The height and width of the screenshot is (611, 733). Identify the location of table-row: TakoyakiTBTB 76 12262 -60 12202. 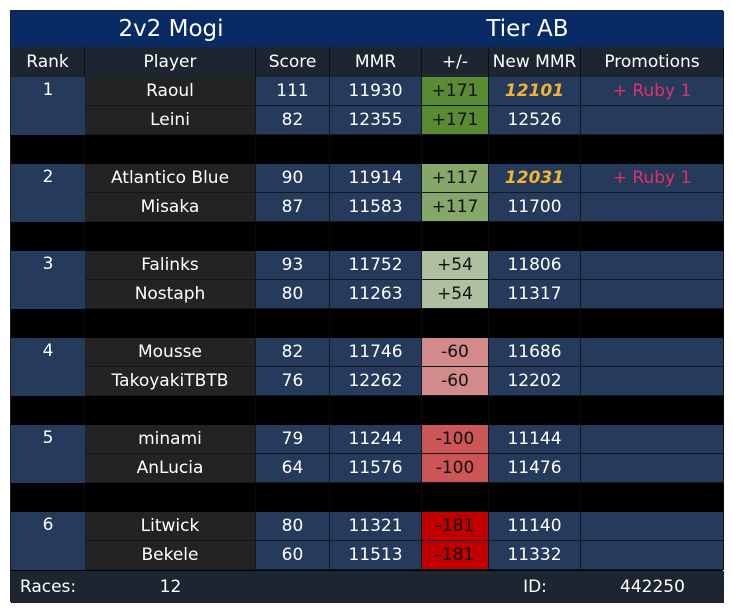
(367, 381).